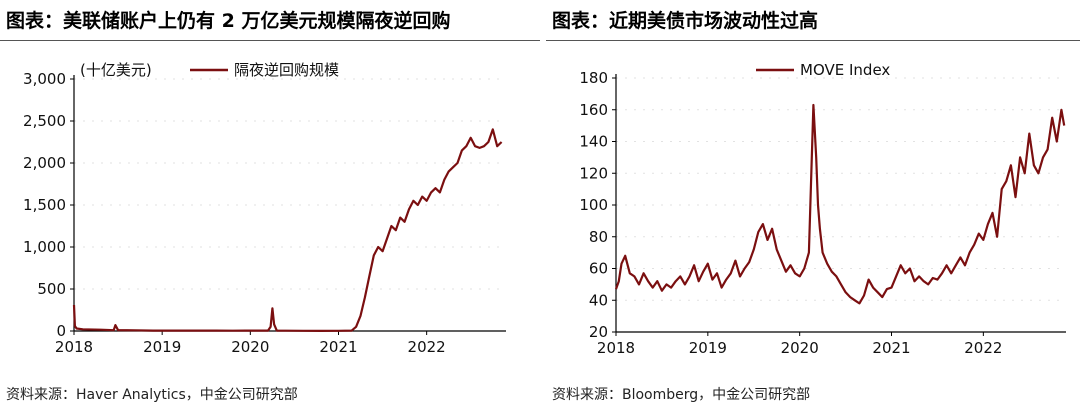 The image size is (1080, 415). Describe the element at coordinates (813, 40) in the screenshot. I see `right-title-divider` at that location.